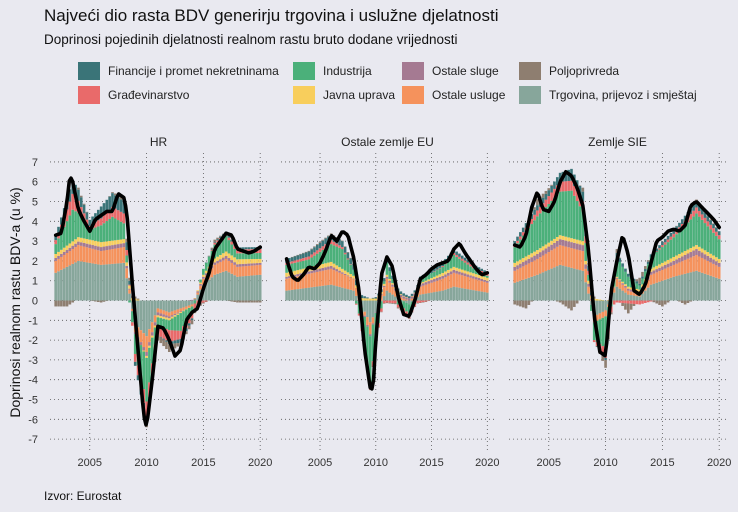 This screenshot has width=738, height=512. Describe the element at coordinates (35, 183) in the screenshot. I see `y-tick-label: 6` at that location.